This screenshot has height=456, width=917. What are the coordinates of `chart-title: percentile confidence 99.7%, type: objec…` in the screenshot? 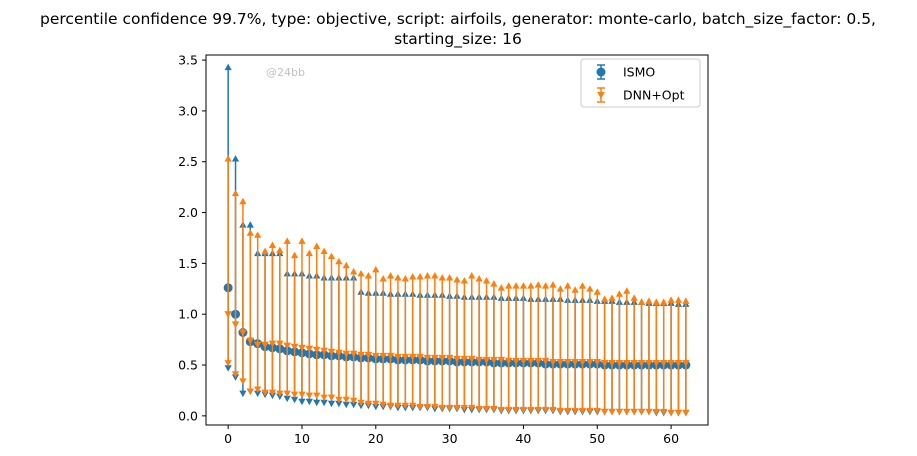 It's located at (458, 19).